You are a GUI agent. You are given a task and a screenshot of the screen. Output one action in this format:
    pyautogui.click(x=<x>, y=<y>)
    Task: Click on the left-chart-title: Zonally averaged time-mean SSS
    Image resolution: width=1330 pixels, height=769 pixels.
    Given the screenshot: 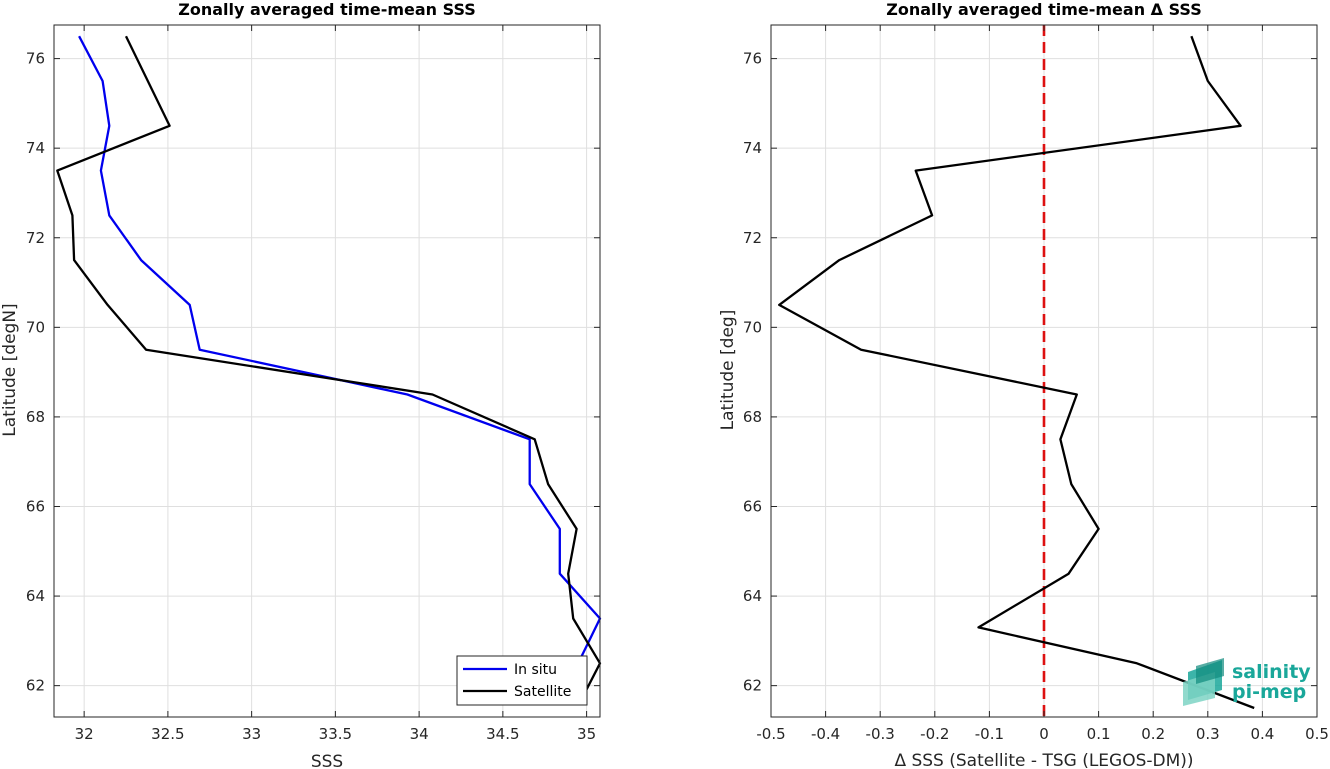 What is the action you would take?
    pyautogui.click(x=327, y=9)
    